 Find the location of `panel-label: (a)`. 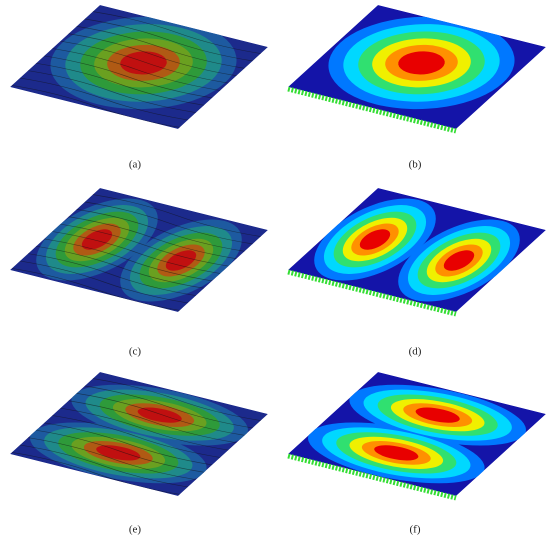

panel-label: (a) is located at coordinates (135, 165).